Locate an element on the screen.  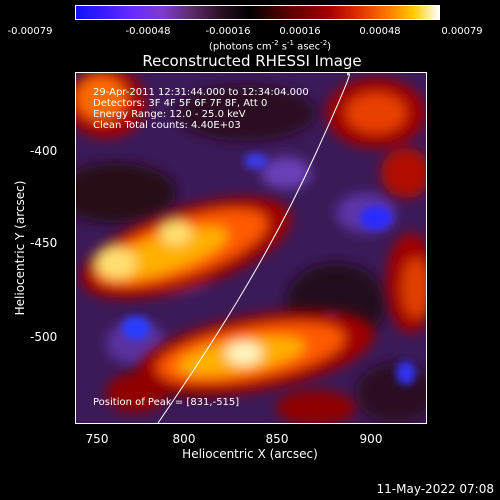
x-tick-label: 800 is located at coordinates (184, 439).